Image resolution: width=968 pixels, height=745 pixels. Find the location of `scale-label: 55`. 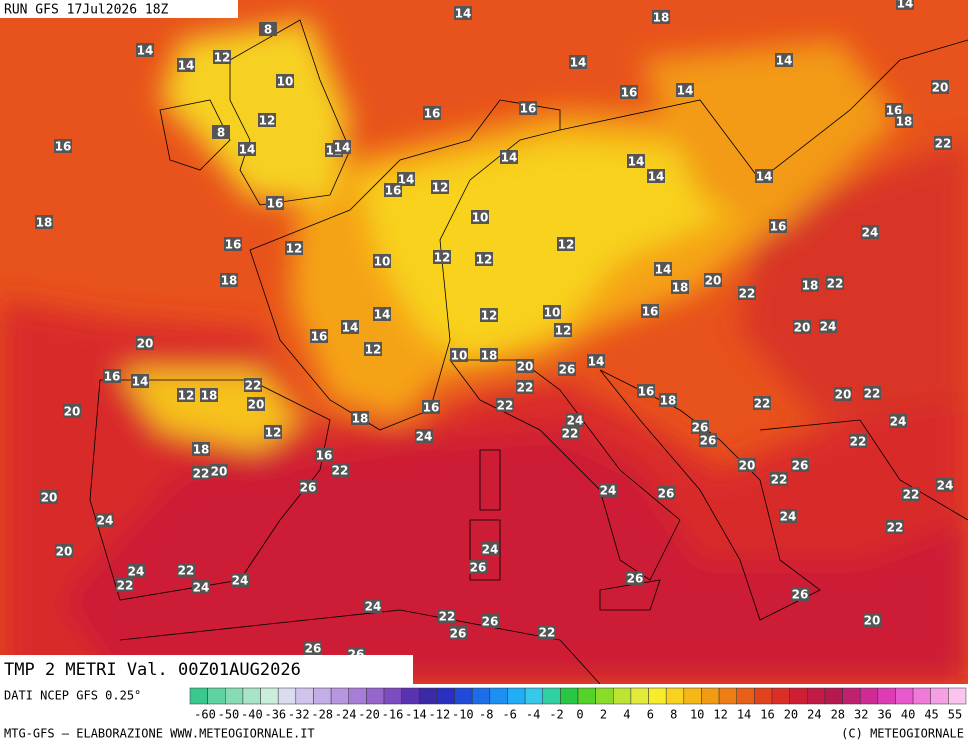

scale-label: 55 is located at coordinates (955, 715).